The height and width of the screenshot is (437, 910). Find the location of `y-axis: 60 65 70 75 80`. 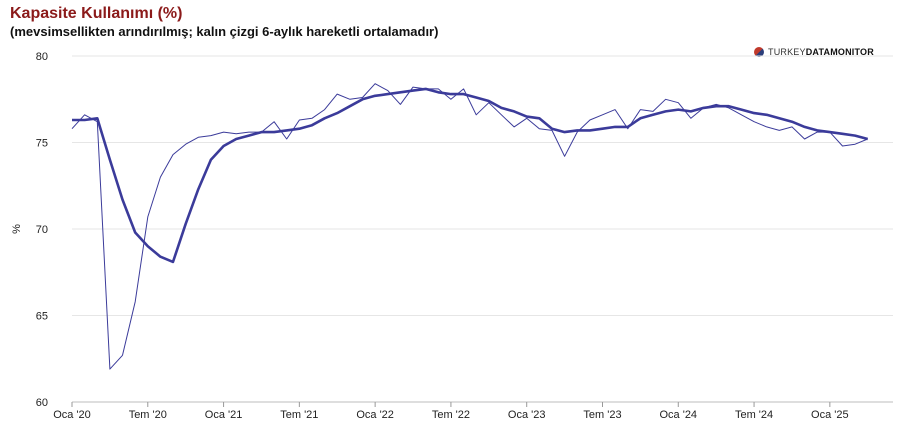

y-axis: 60 65 70 75 80 is located at coordinates (42, 230).